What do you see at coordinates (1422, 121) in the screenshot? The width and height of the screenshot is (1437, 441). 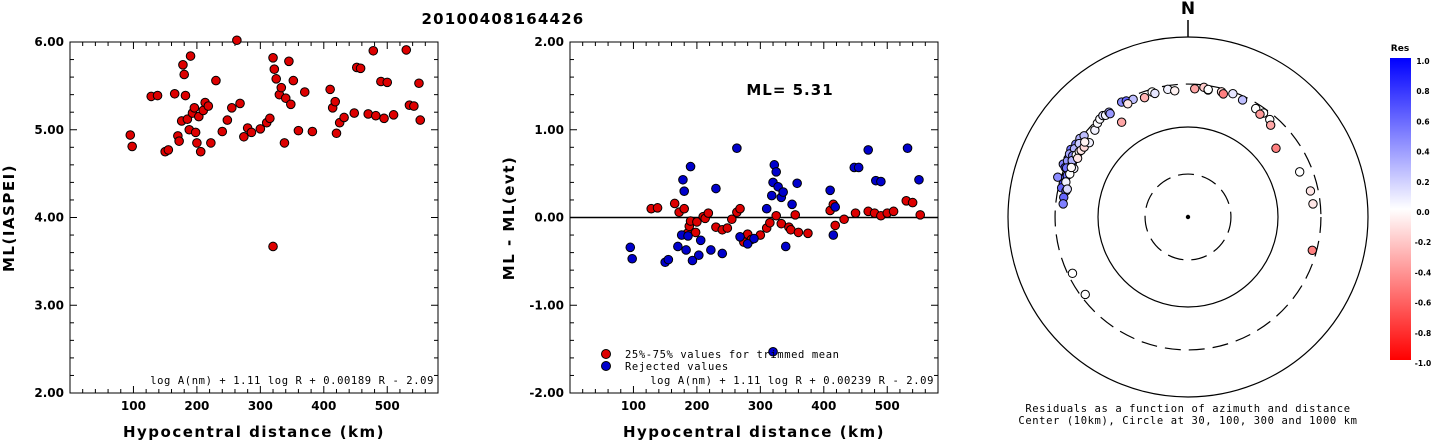 I see `scale-tick-label: 0.6` at bounding box center [1422, 121].